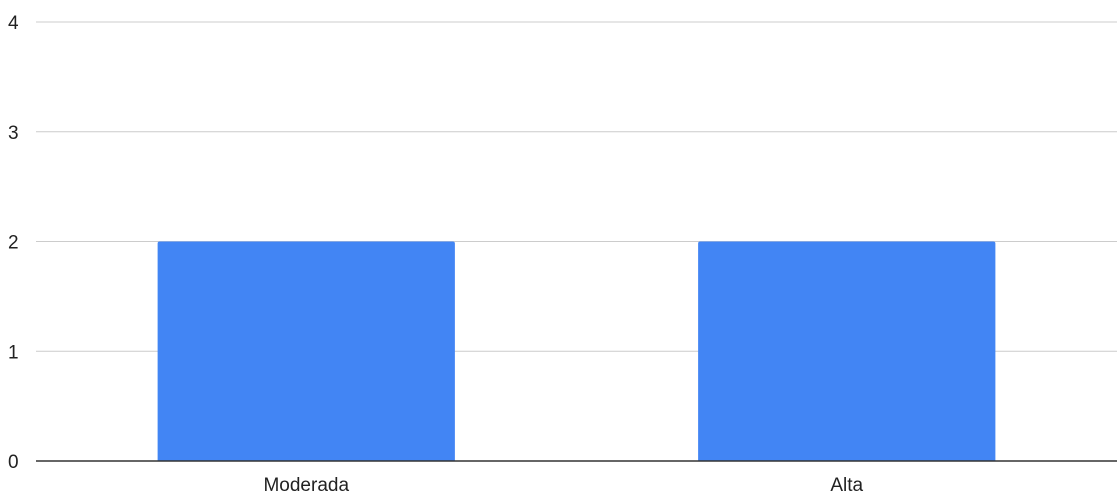  I want to click on bar-moderada, so click(306, 351).